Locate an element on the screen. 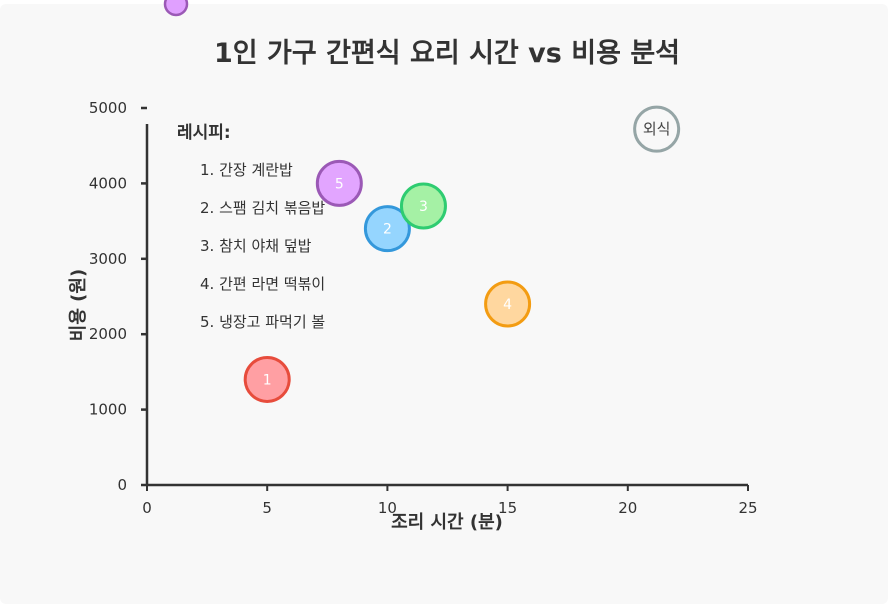 The height and width of the screenshot is (606, 890). x-axis-title: 조리 시간 (분) is located at coordinates (447, 522).